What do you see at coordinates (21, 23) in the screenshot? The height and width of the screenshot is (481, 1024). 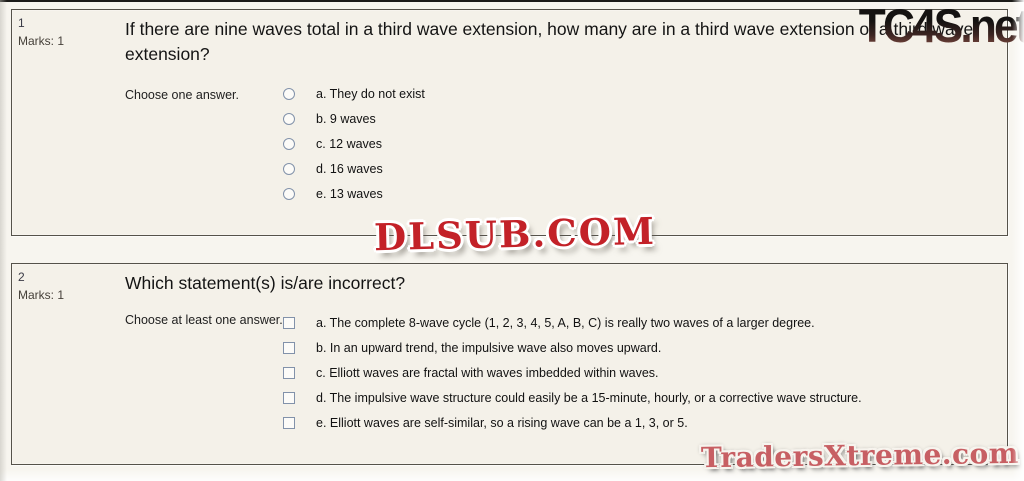 I see `question-1-number: 1` at bounding box center [21, 23].